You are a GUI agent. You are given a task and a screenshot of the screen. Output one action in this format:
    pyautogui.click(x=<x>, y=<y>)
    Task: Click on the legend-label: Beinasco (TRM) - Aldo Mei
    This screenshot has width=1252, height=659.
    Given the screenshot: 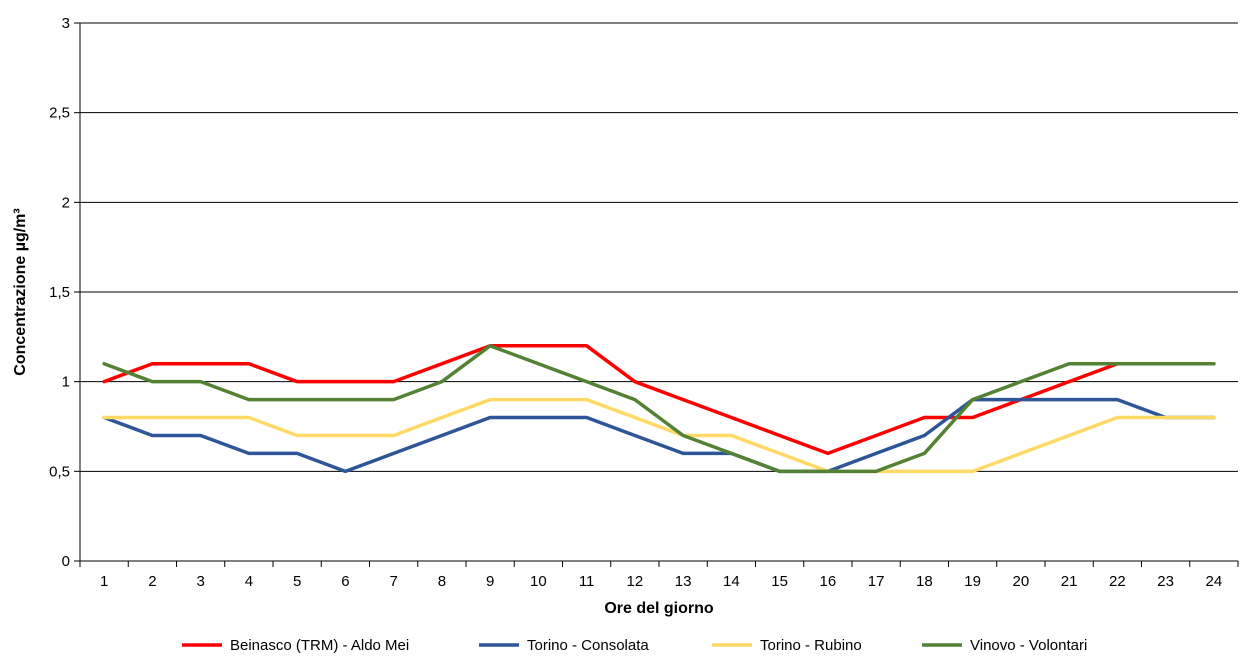 What is the action you would take?
    pyautogui.click(x=319, y=645)
    